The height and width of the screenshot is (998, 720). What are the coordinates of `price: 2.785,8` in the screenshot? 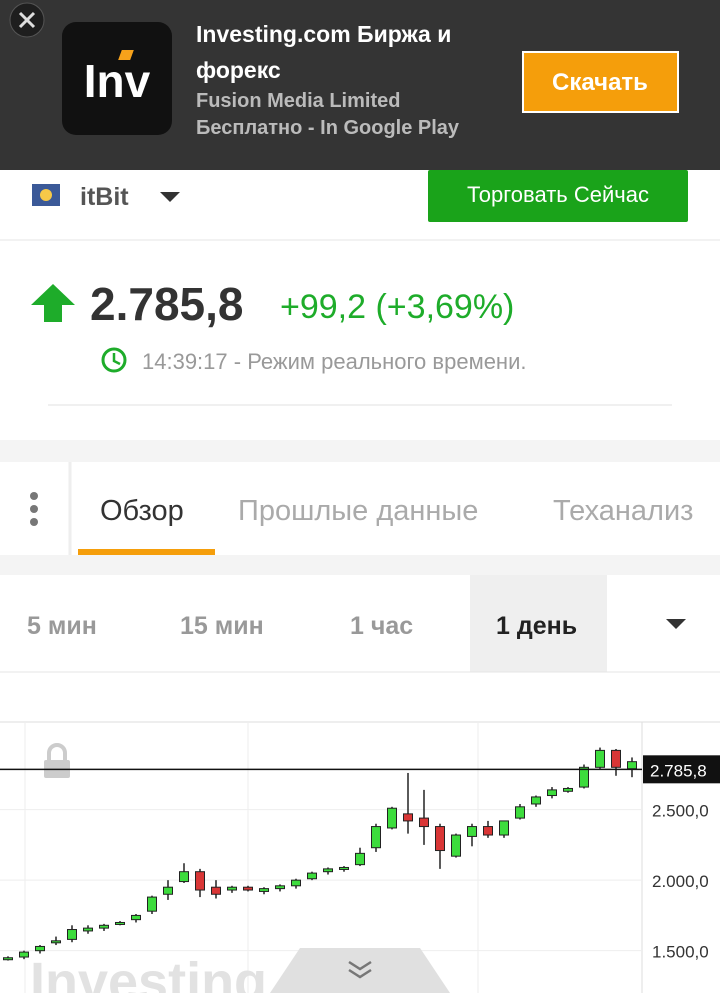 It's located at (166, 304).